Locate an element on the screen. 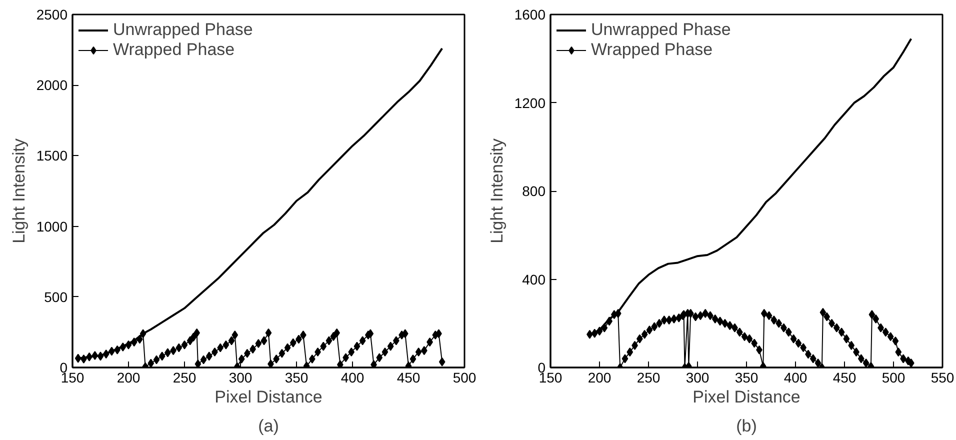 Image resolution: width=956 pixels, height=440 pixels. y-tick-label: 2000 is located at coordinates (52, 85).